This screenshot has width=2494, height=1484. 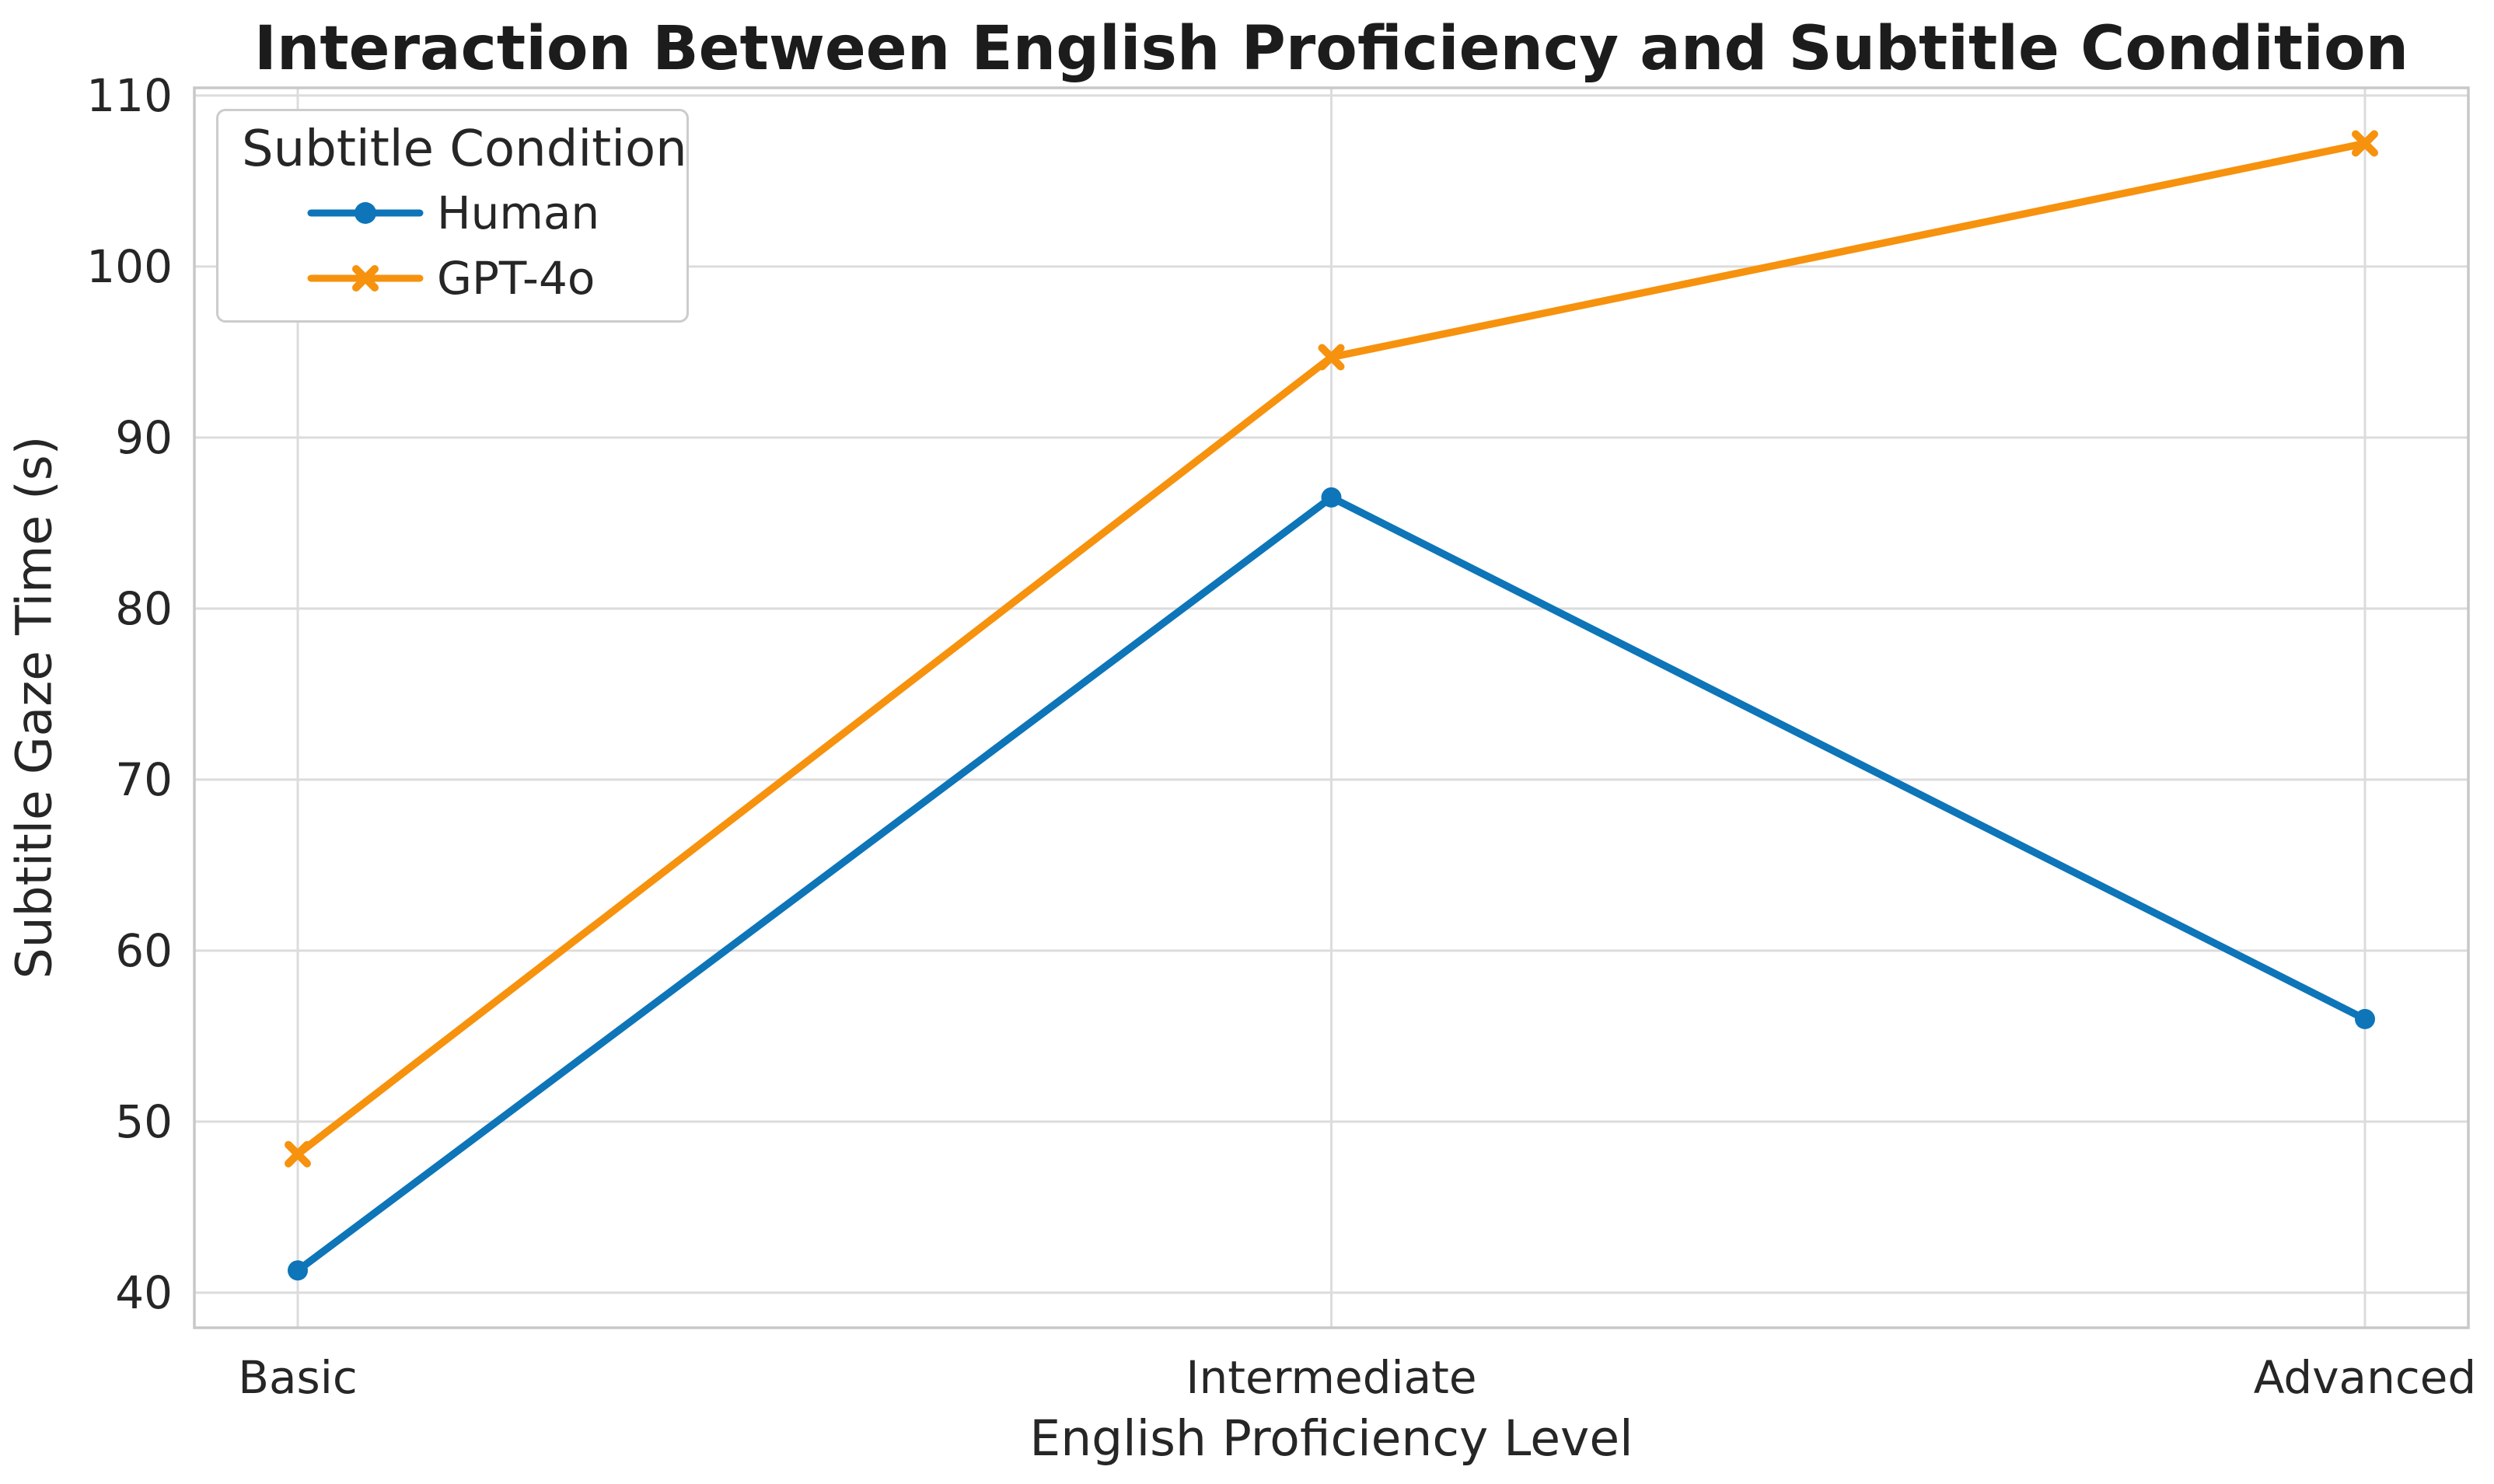 I want to click on y-tick-label-100: 100, so click(x=129, y=266).